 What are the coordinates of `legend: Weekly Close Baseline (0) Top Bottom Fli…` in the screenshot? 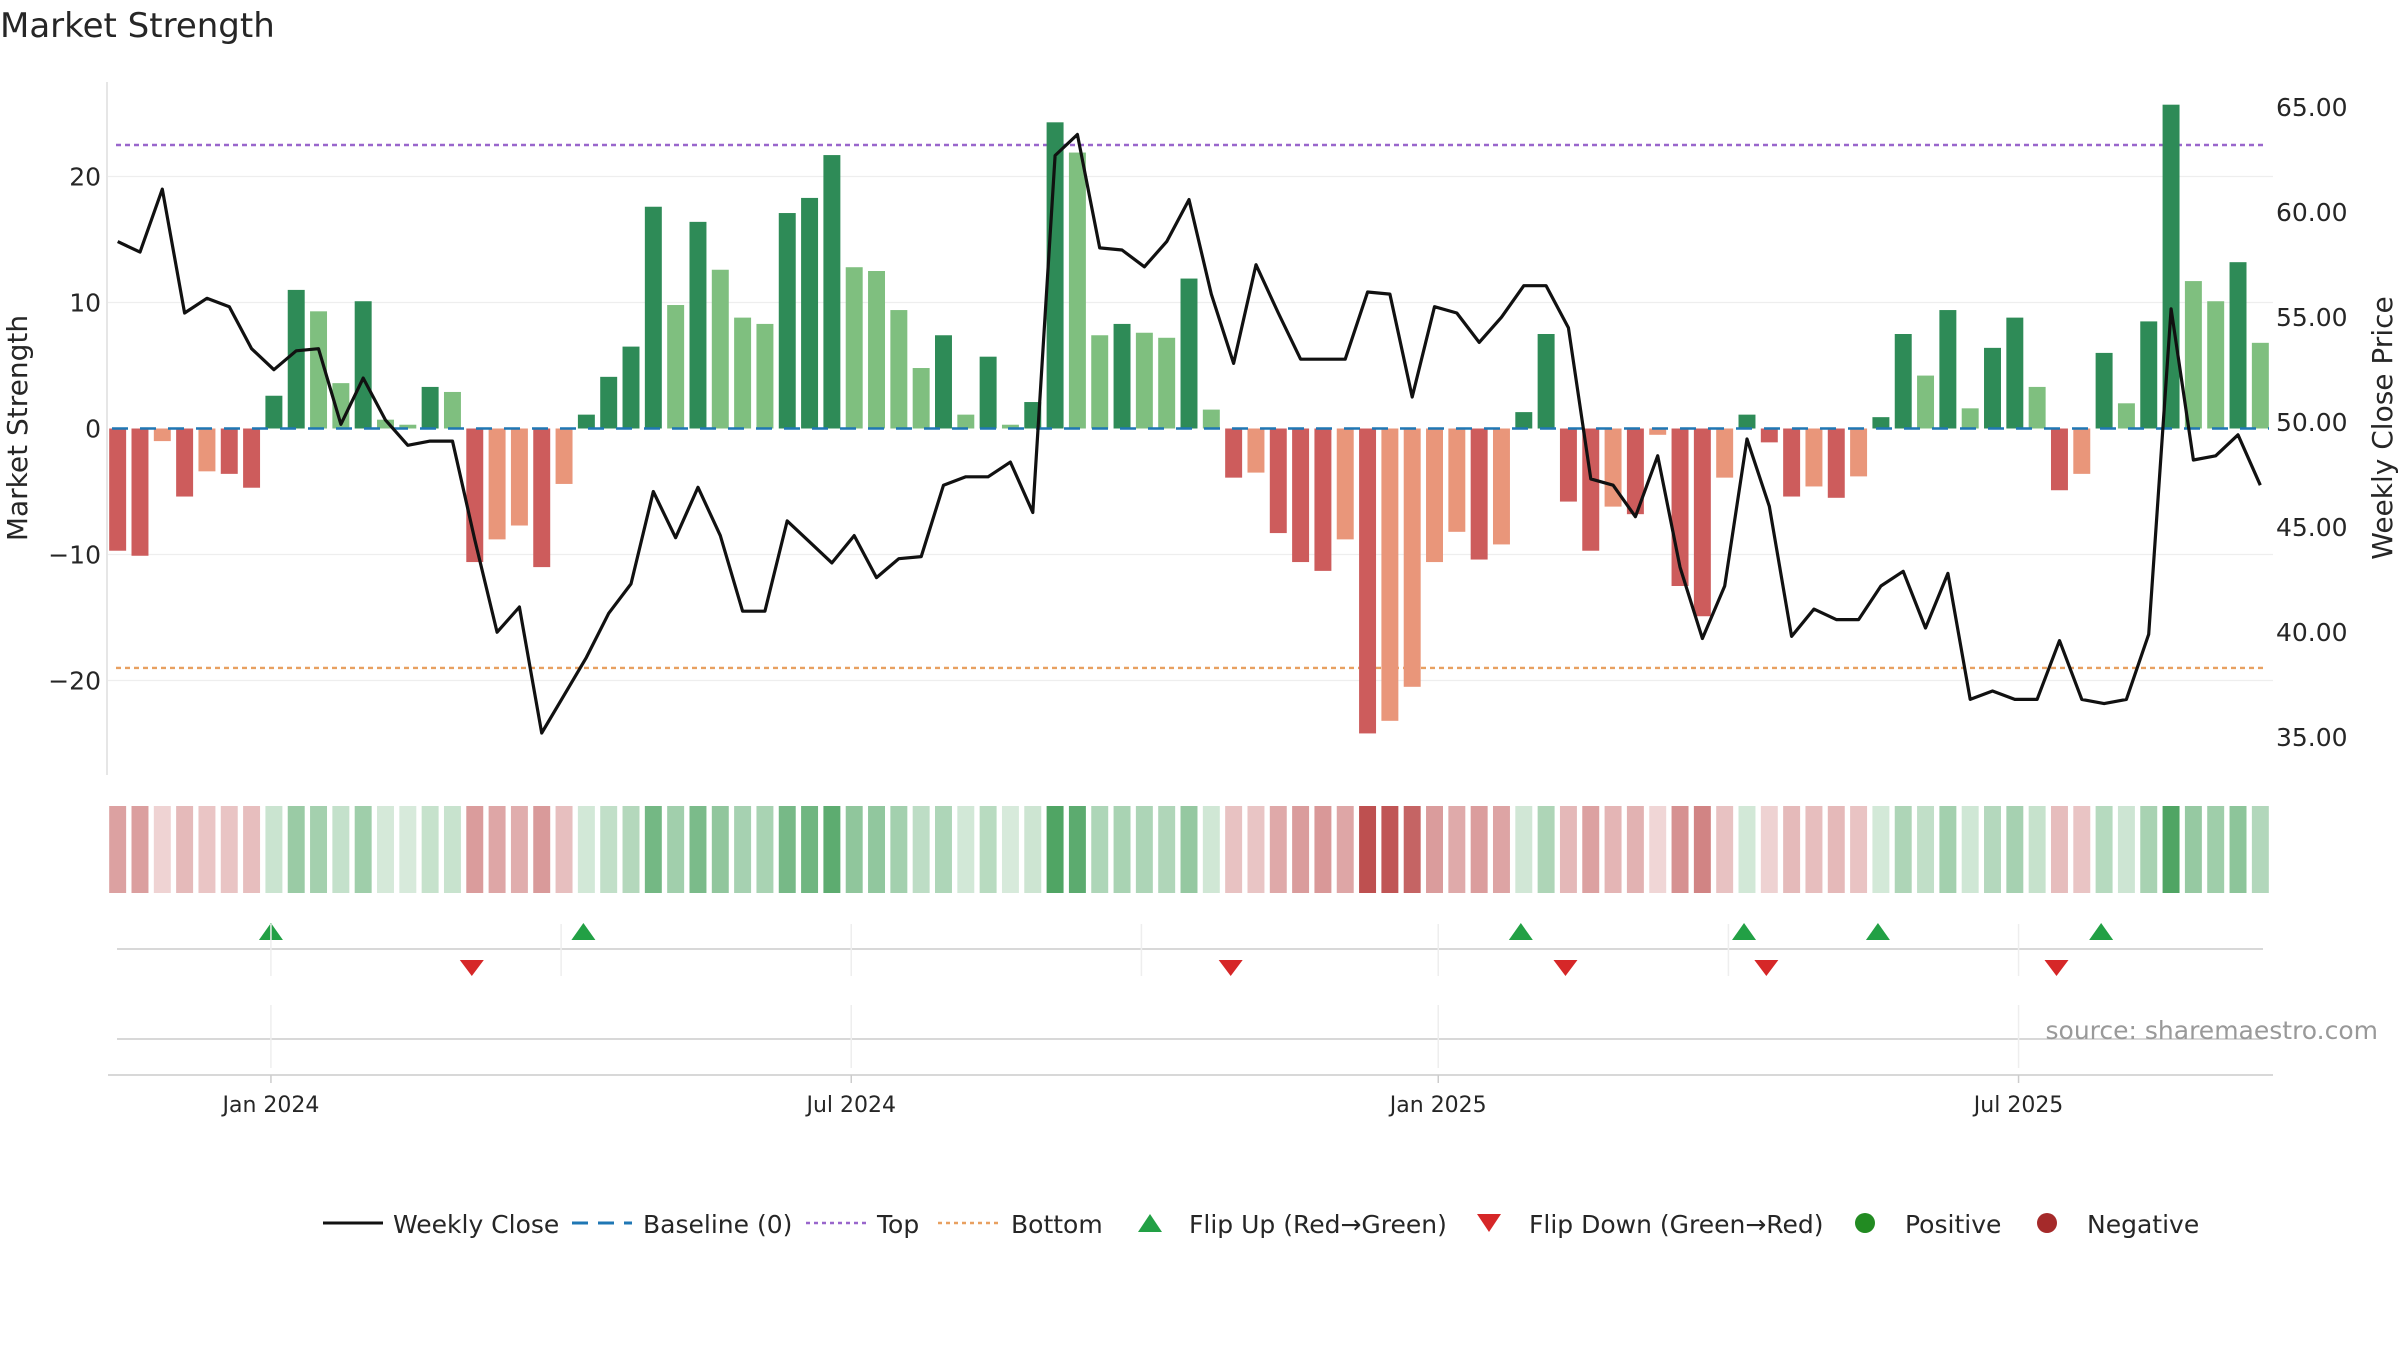 It's located at (1261, 1224).